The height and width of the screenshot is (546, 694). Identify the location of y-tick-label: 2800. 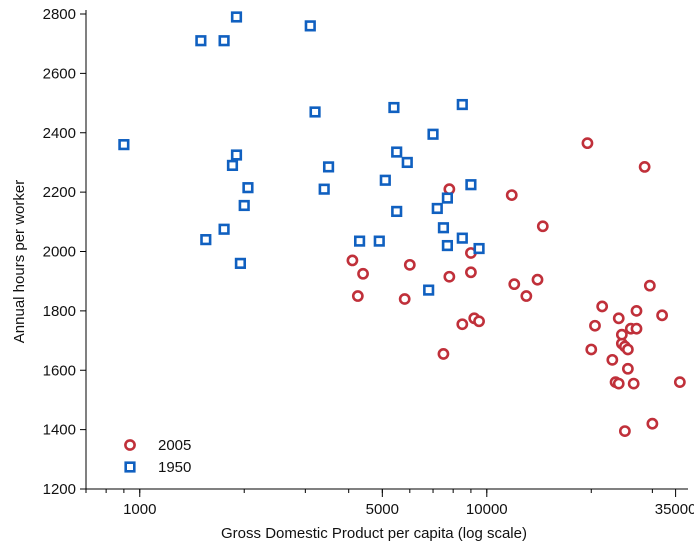
(59, 14).